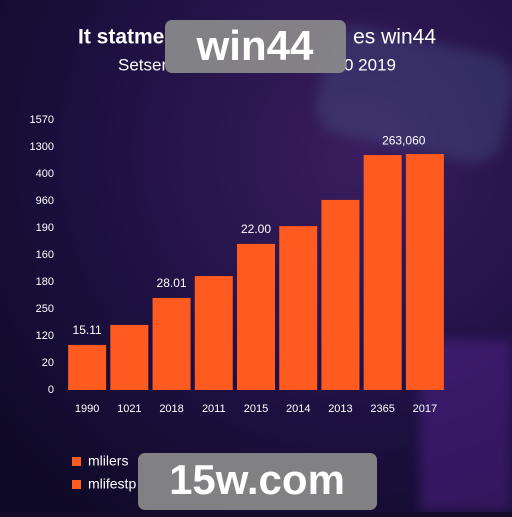  I want to click on y-tick-label: 120, so click(45, 336).